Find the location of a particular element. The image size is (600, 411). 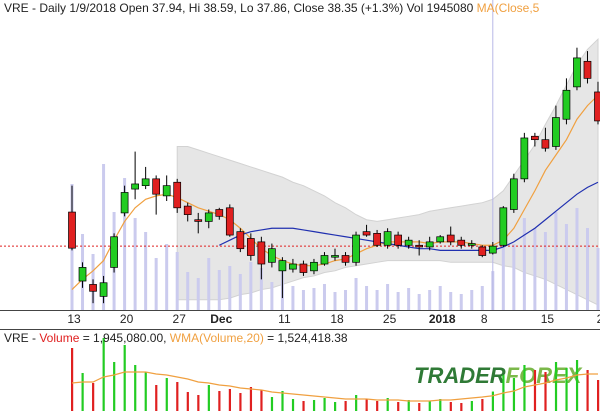

legend-text: Volume is located at coordinates (59, 338).